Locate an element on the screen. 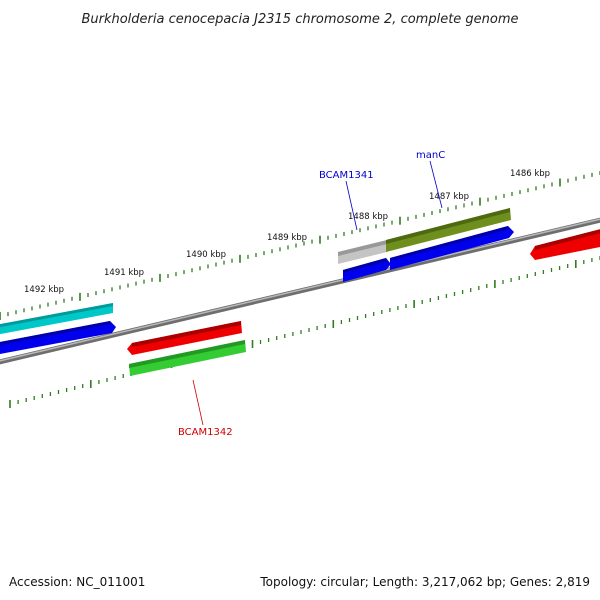 The height and width of the screenshot is (600, 600). kbp-label-1488: 1488 kbp is located at coordinates (368, 217).